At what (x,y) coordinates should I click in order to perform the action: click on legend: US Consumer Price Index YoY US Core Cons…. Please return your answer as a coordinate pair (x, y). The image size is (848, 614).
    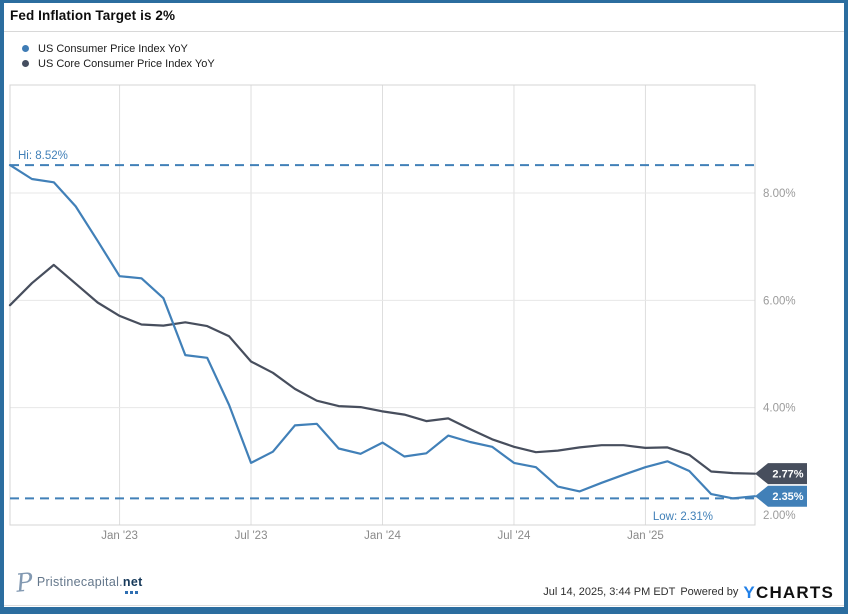
    Looking at the image, I should click on (118, 56).